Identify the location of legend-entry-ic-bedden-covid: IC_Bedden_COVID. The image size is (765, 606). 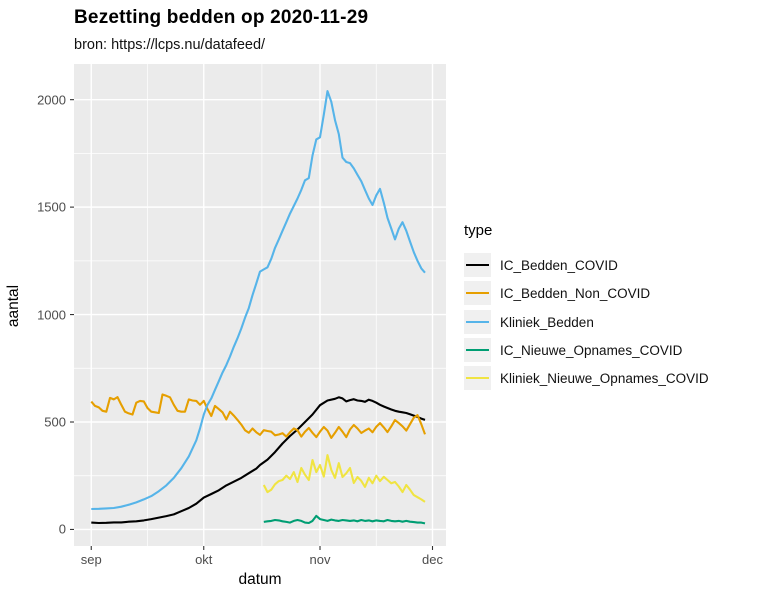
(541, 265).